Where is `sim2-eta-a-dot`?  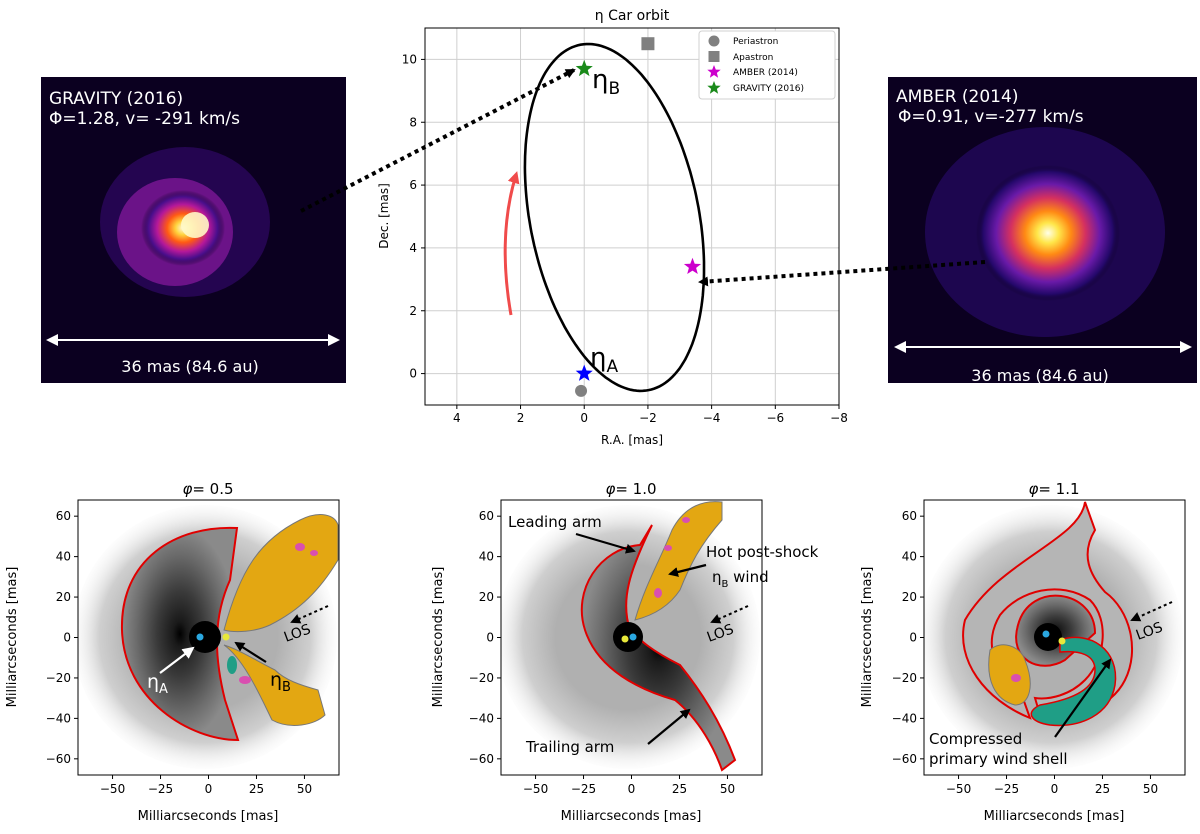 sim2-eta-a-dot is located at coordinates (633, 637).